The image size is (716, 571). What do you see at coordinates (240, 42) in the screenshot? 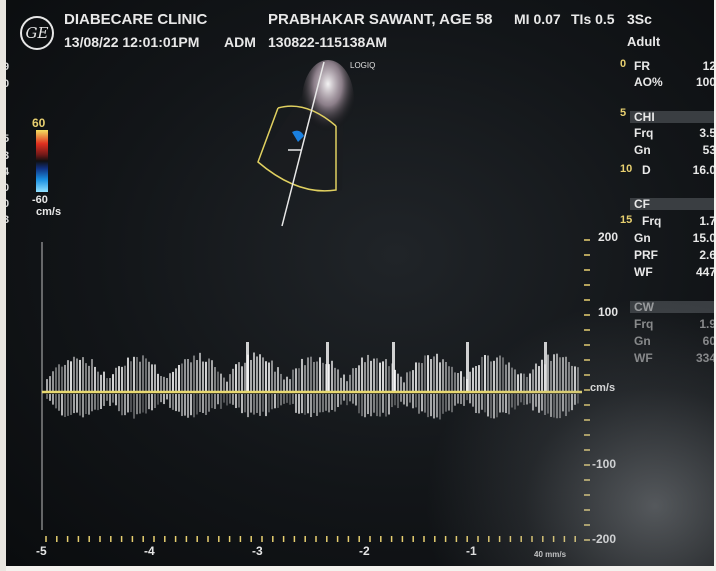
I see `operator-mode: ADM` at bounding box center [240, 42].